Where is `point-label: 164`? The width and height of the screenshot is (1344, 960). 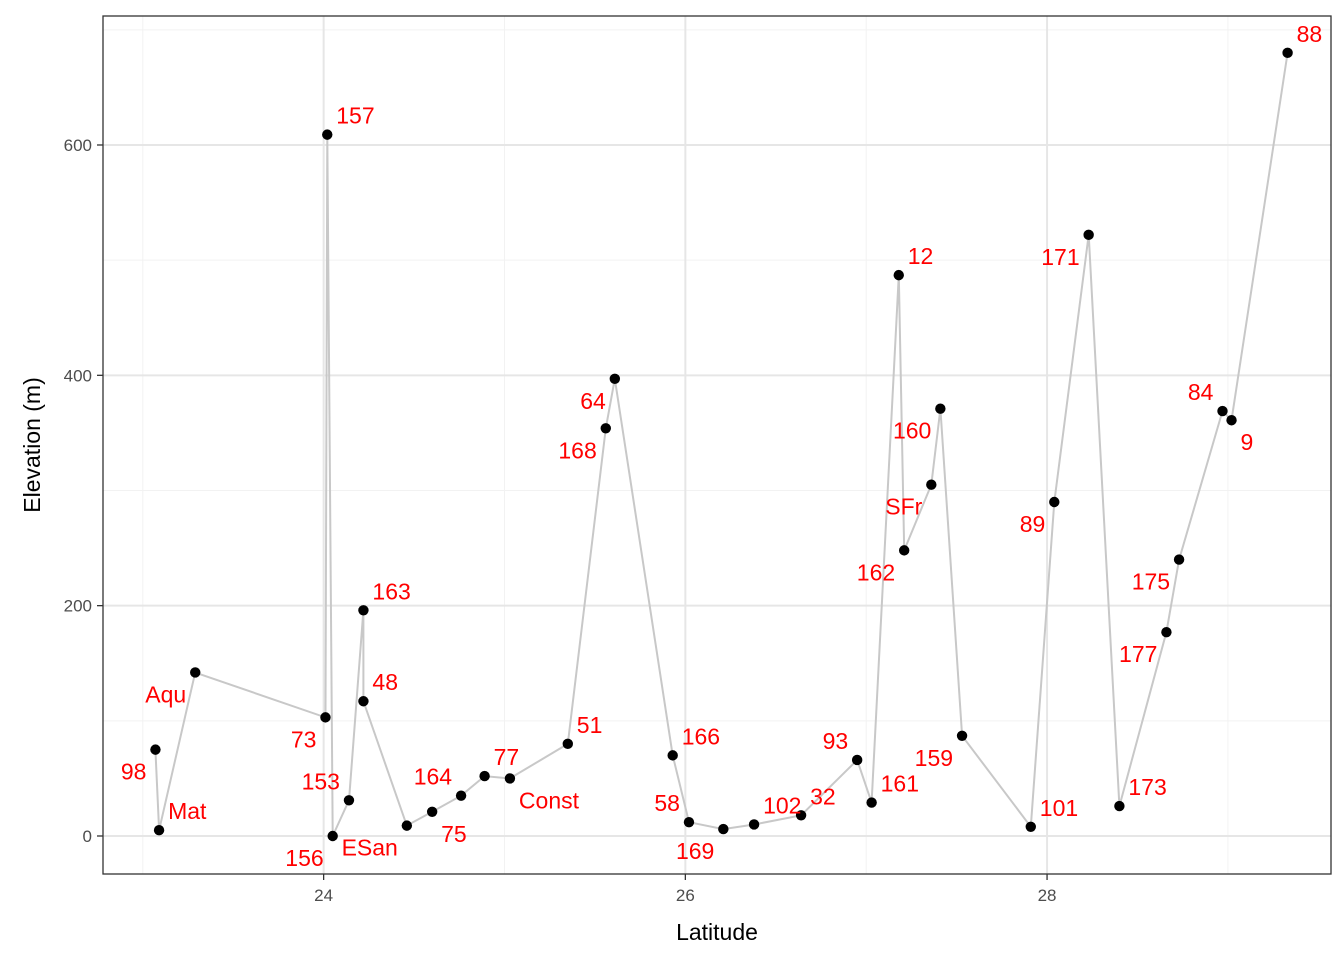 point-label: 164 is located at coordinates (433, 777).